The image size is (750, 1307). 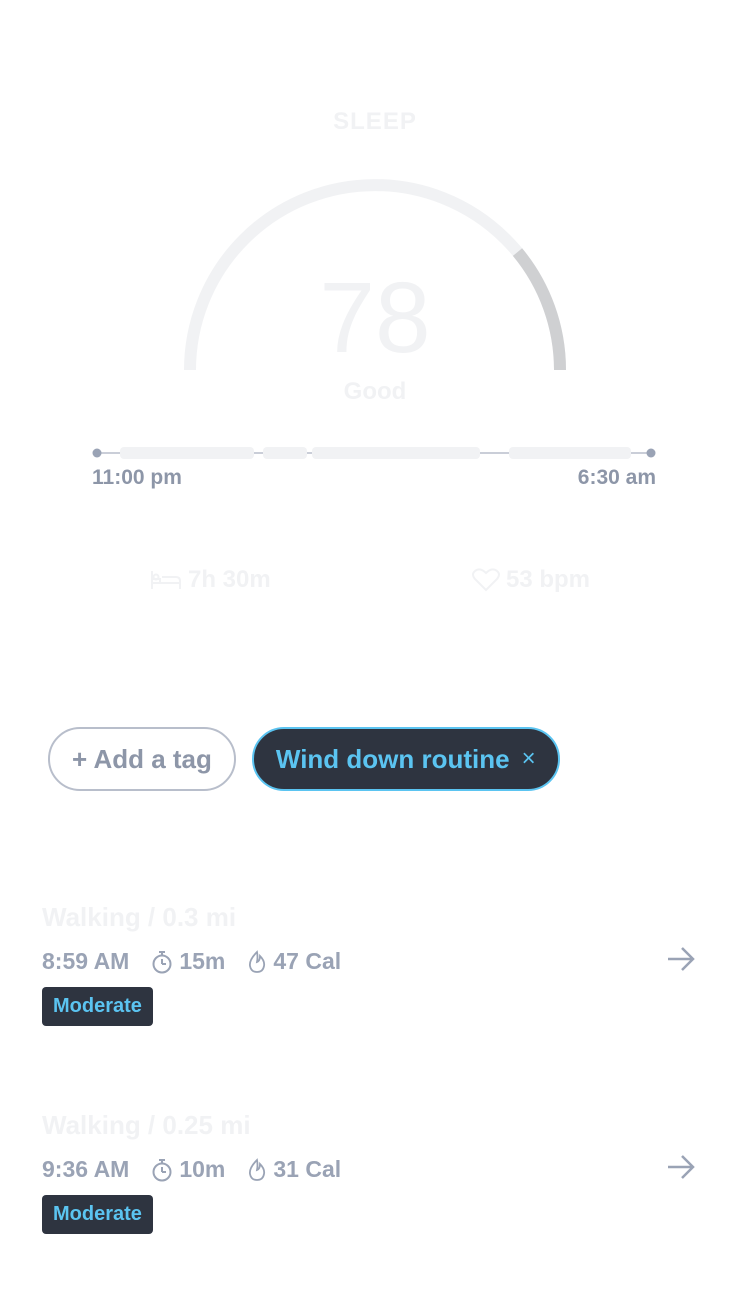 What do you see at coordinates (375, 391) in the screenshot?
I see `sleep-score-label: Good` at bounding box center [375, 391].